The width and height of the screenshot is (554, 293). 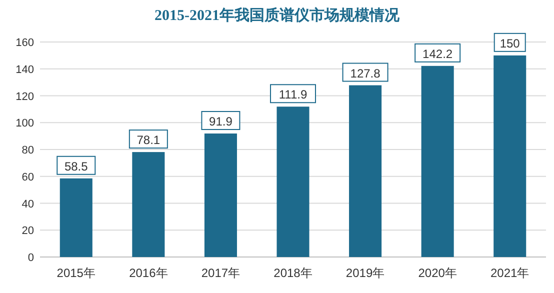 I want to click on y-tick-label: 120, so click(x=25, y=96).